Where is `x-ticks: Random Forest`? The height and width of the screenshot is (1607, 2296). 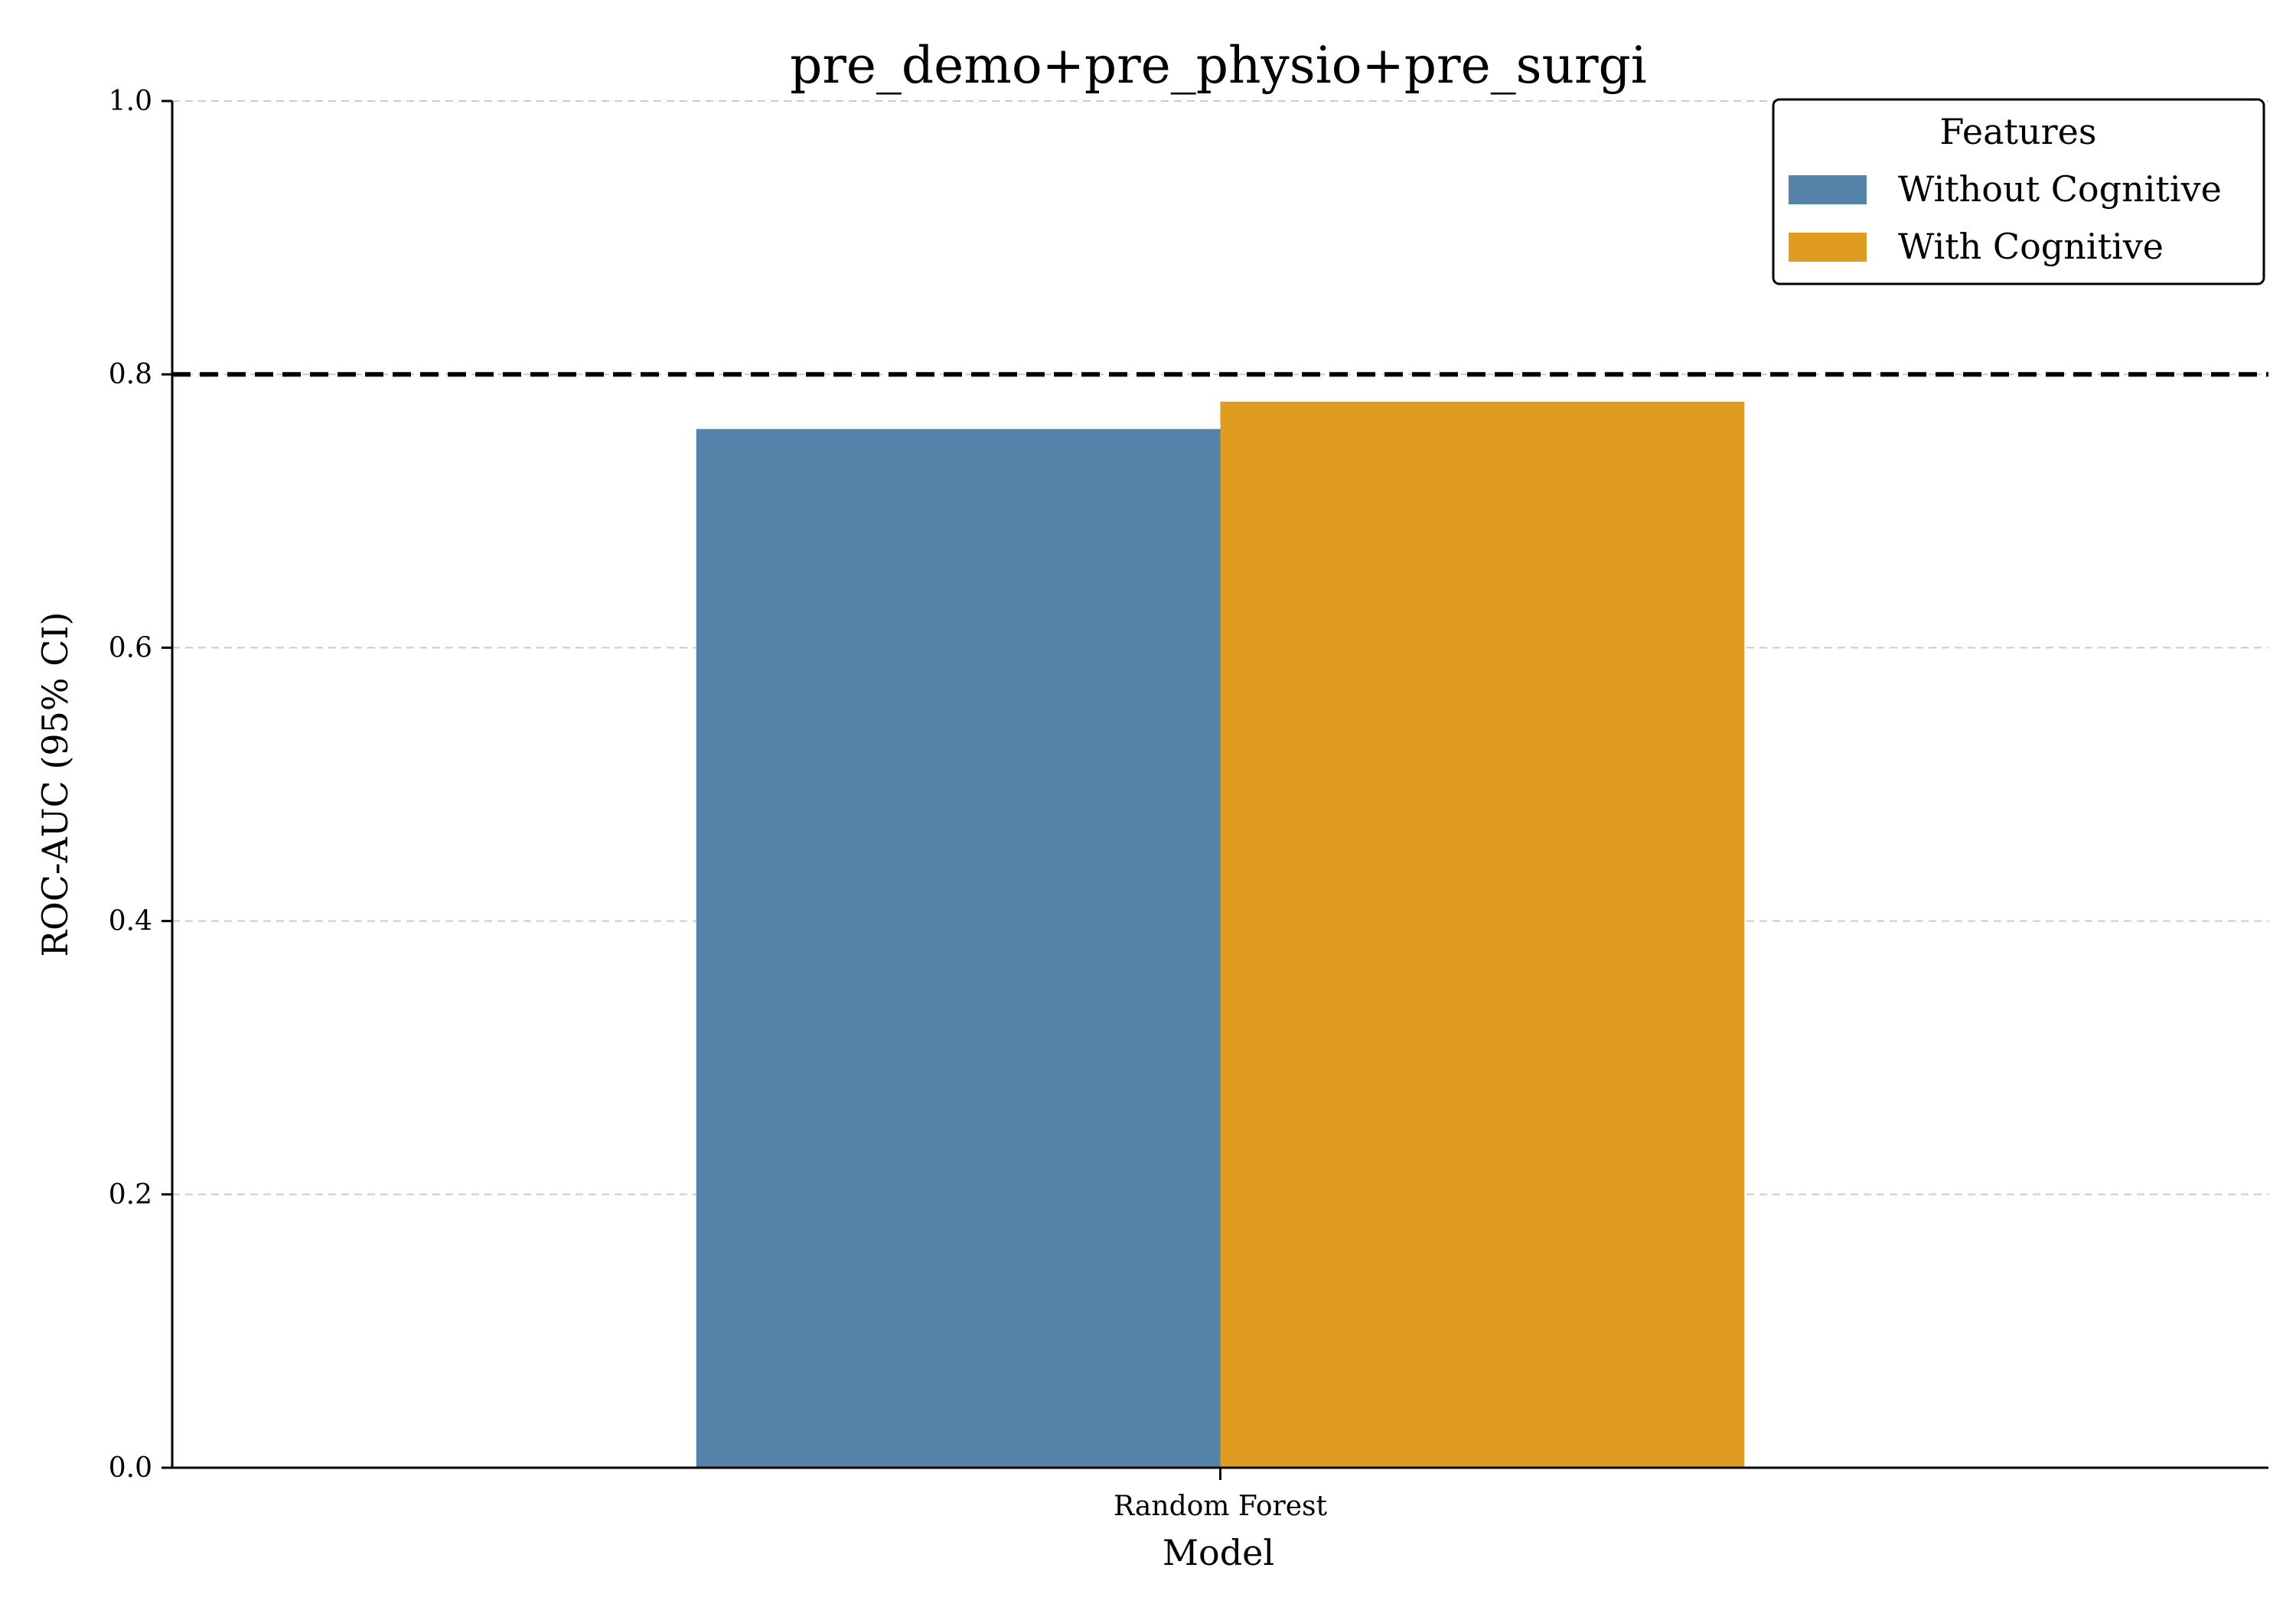
x-ticks: Random Forest is located at coordinates (1221, 1495).